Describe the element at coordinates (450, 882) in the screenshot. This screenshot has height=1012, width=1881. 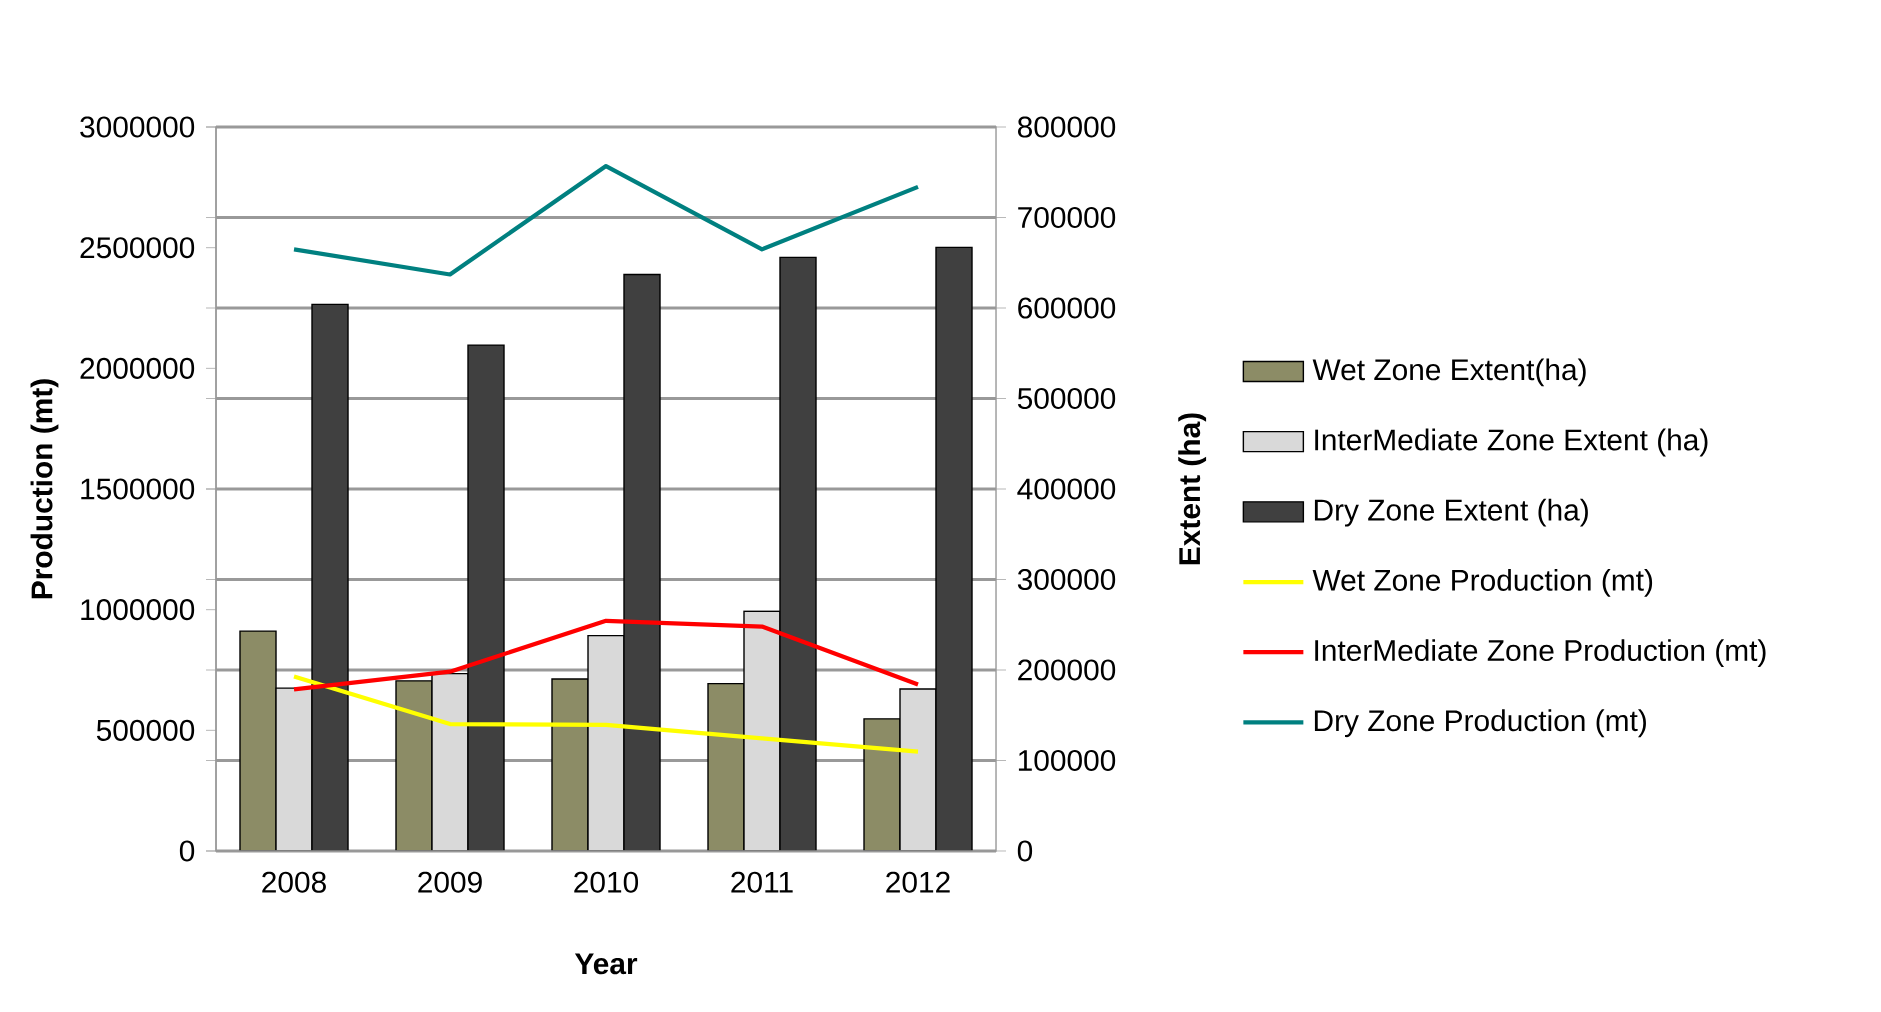
I see `x-tick-label: 2009` at that location.